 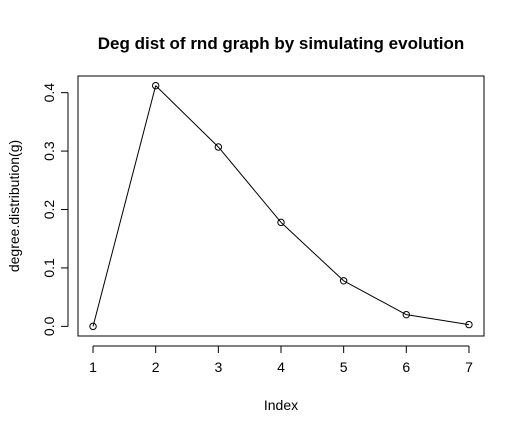 I want to click on x-axis: 1 2 3 4 5 6 7, so click(x=281, y=360).